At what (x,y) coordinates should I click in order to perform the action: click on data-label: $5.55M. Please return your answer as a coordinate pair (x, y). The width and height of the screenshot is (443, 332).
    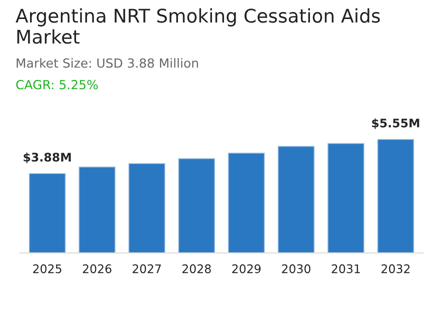
    Looking at the image, I should click on (396, 124).